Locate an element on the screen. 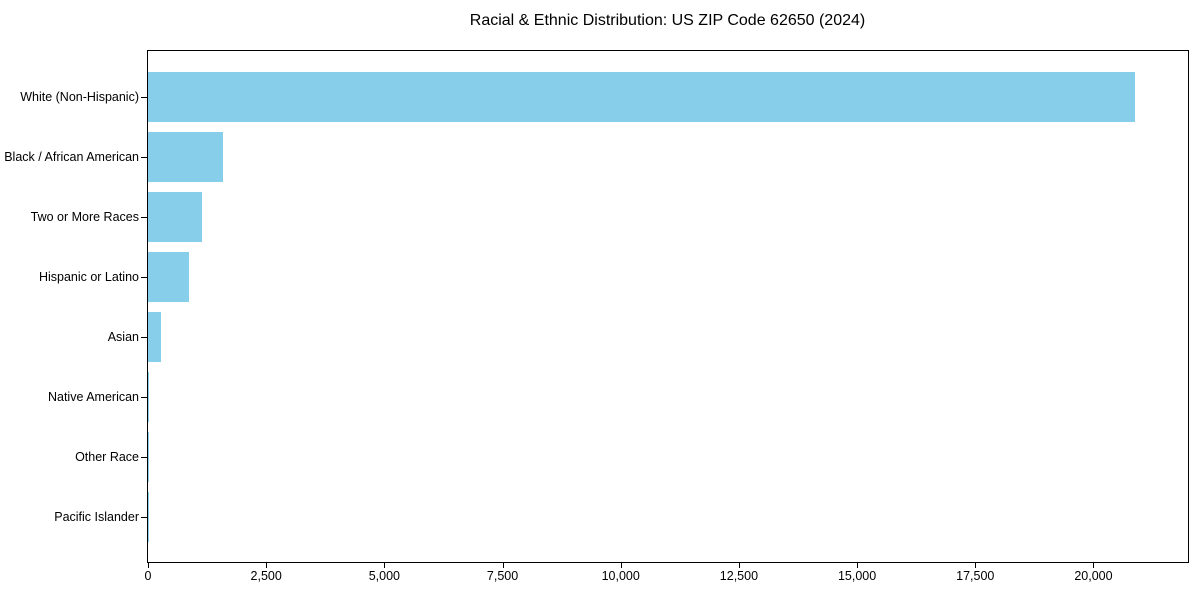 The width and height of the screenshot is (1200, 600). x-axis-tick-label: 0 is located at coordinates (148, 576).